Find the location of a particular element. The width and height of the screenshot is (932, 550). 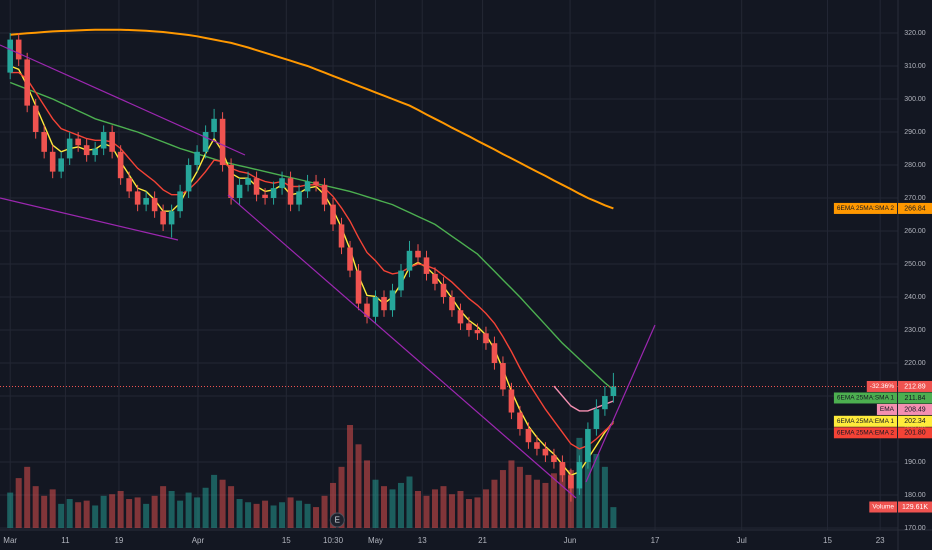

tag-value: 129.61K is located at coordinates (915, 507).